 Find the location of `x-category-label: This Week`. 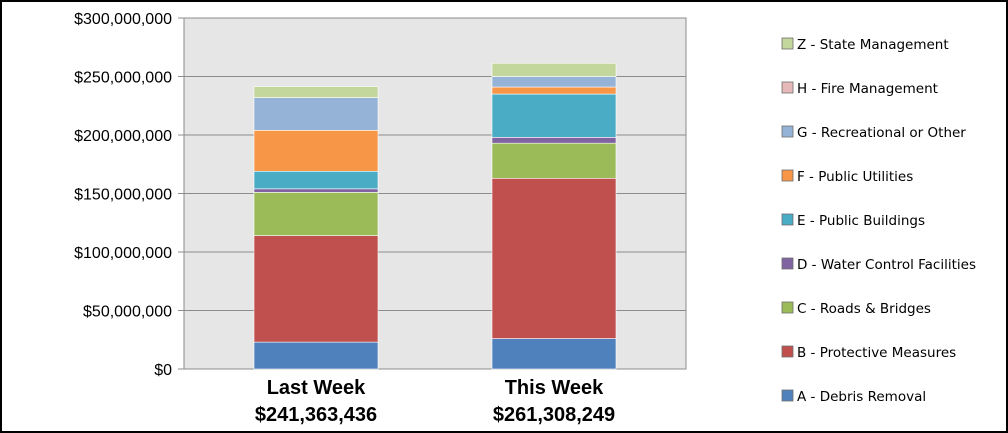

x-category-label: This Week is located at coordinates (554, 388).